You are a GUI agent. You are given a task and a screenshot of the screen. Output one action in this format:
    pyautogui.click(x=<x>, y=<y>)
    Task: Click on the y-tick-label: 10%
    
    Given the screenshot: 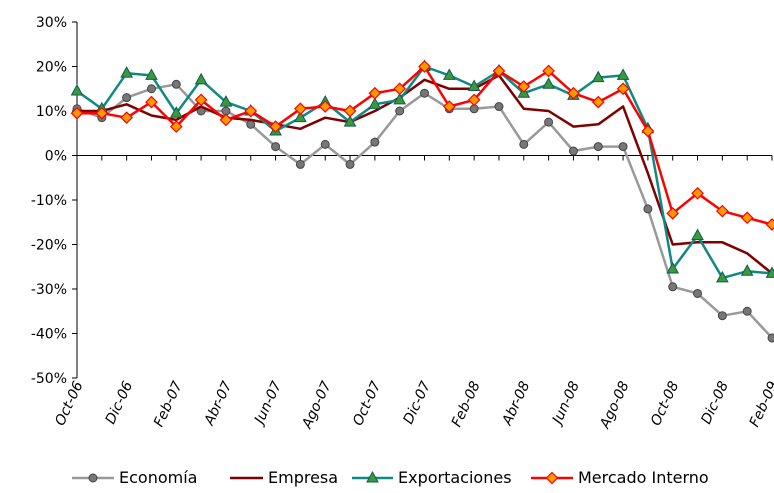 What is the action you would take?
    pyautogui.click(x=51, y=112)
    